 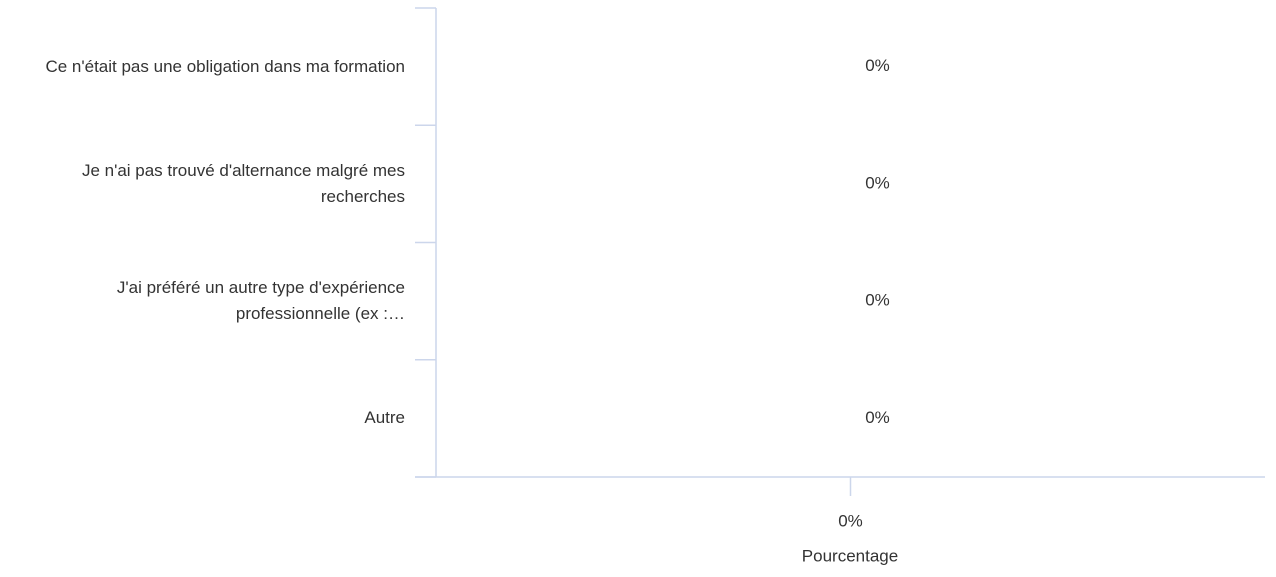 What do you see at coordinates (850, 555) in the screenshot?
I see `x-axis-title: Pourcentage` at bounding box center [850, 555].